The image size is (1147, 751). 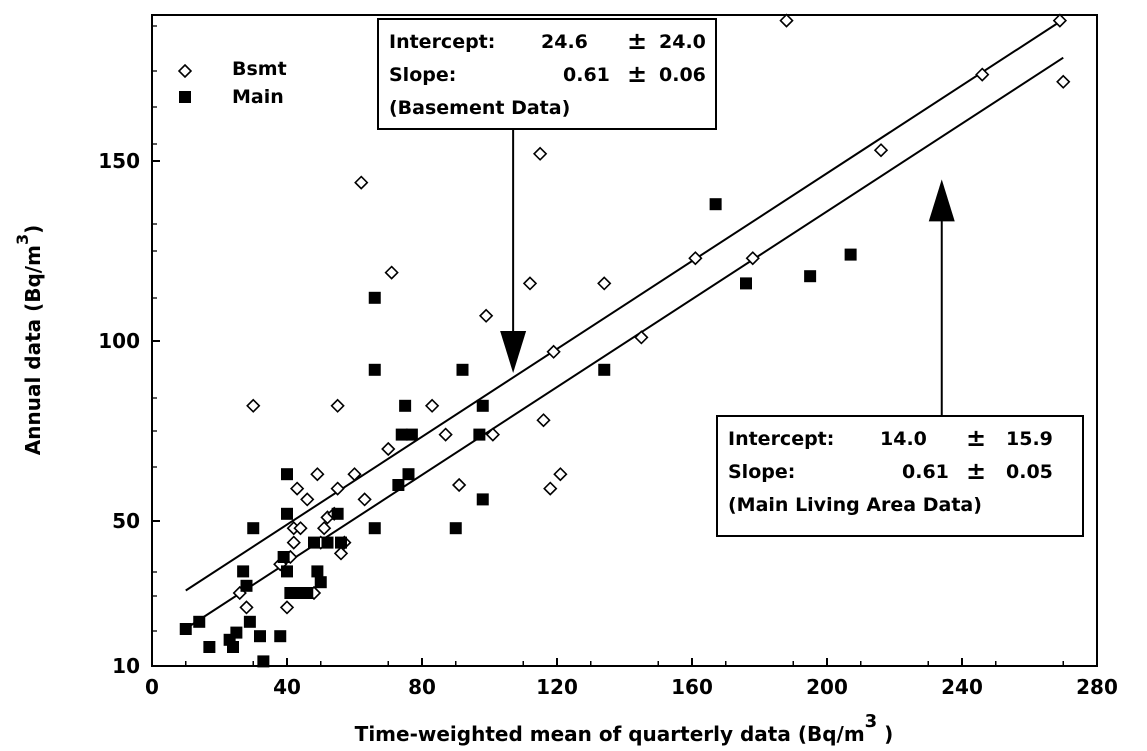 I want to click on annot-row: (Basement Data), so click(x=547, y=108).